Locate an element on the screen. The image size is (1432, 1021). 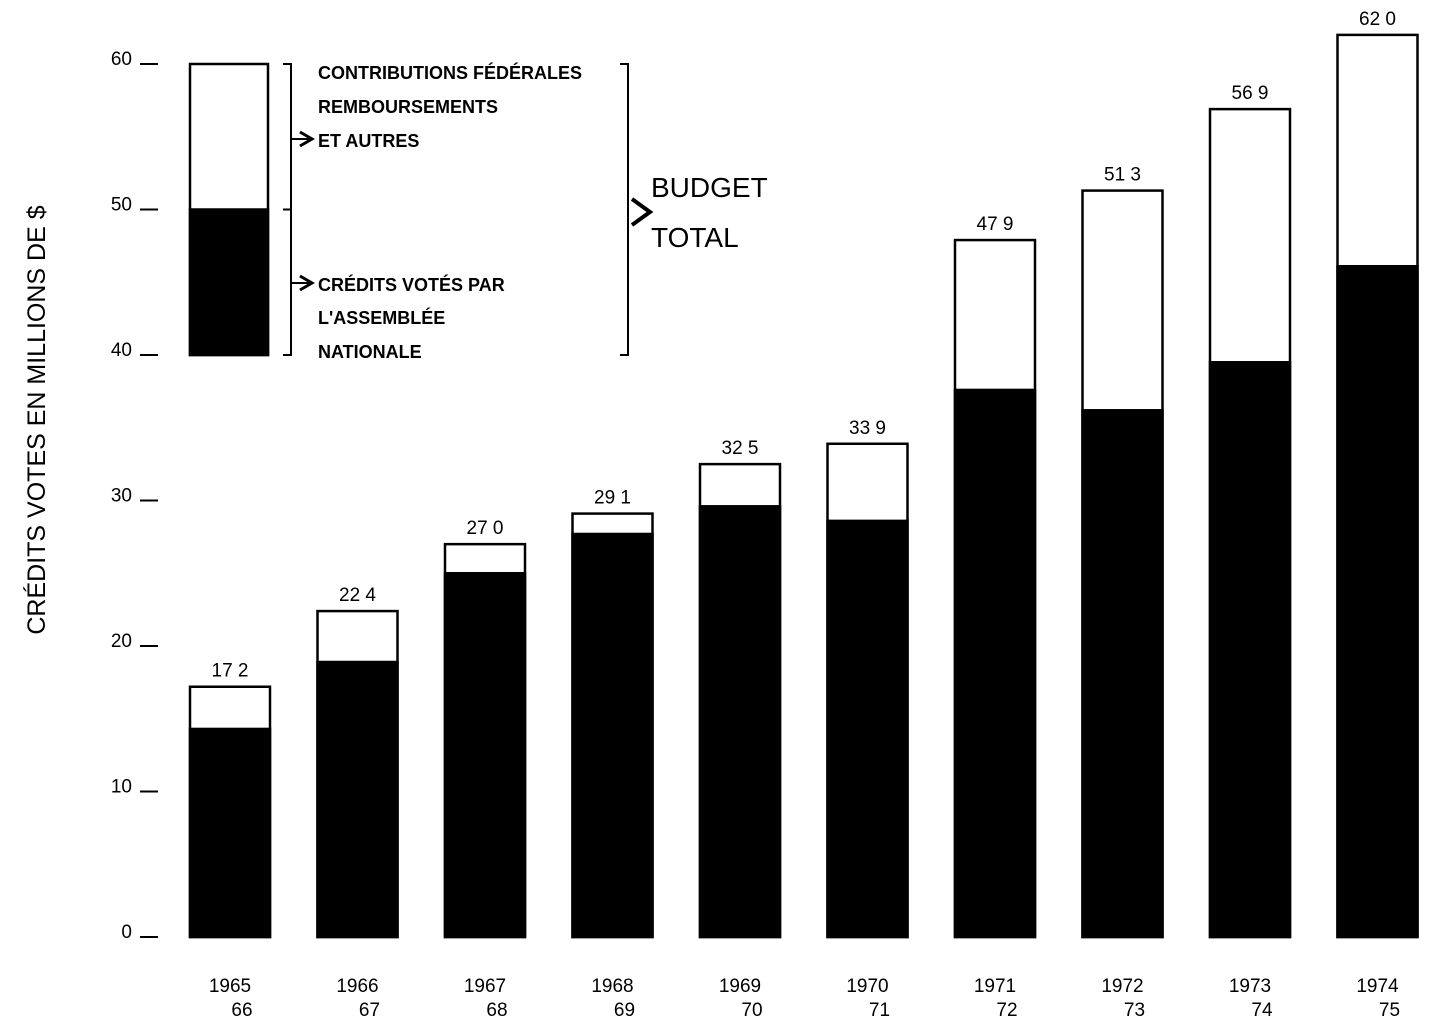
x-tick-label-7: 1972 is located at coordinates (1122, 986).